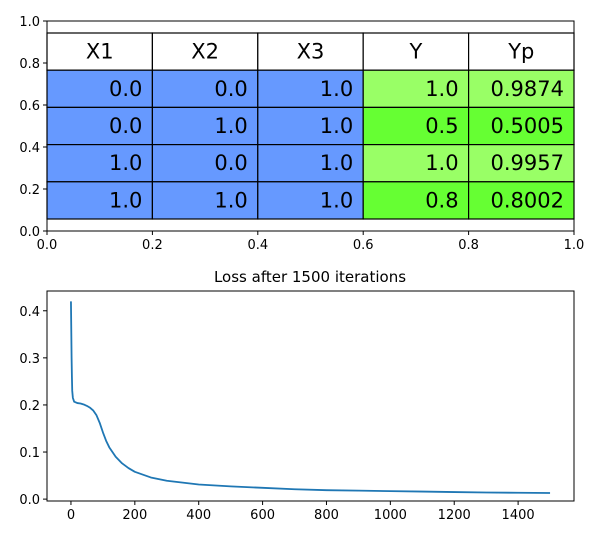  What do you see at coordinates (441, 126) in the screenshot?
I see `table-cell-value: 0.5` at bounding box center [441, 126].